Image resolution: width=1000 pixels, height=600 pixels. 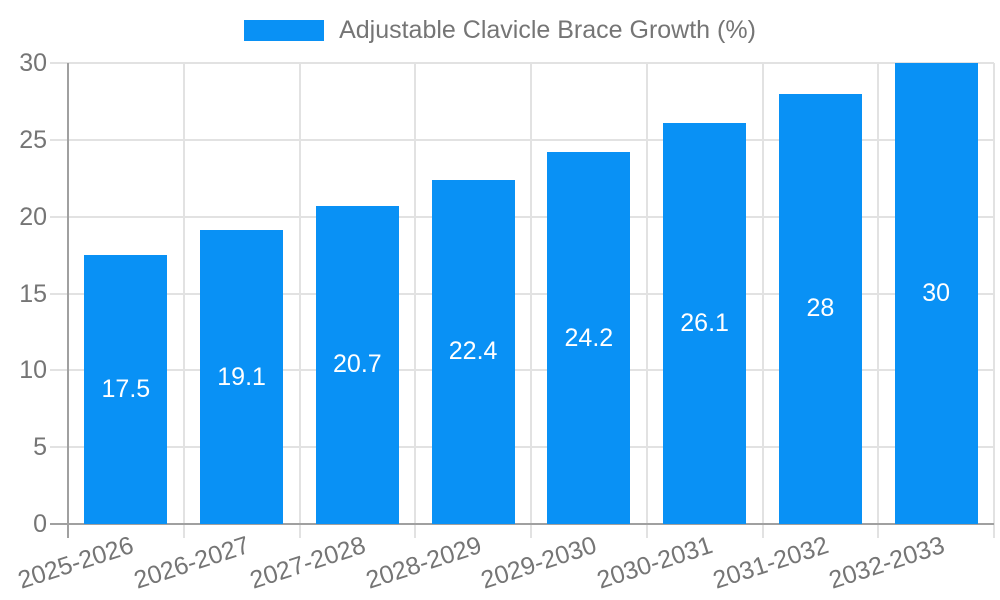 I want to click on legend-label: Adjustable Clavicle Brace Growth (%), so click(x=547, y=30).